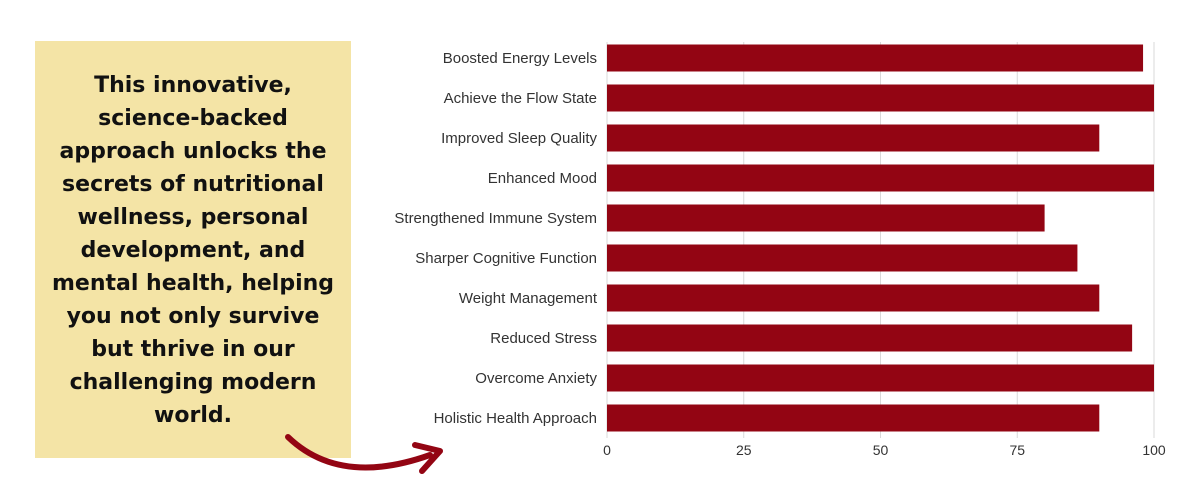 The height and width of the screenshot is (500, 1200). What do you see at coordinates (520, 98) in the screenshot?
I see `category-label: Achieve the Flow State` at bounding box center [520, 98].